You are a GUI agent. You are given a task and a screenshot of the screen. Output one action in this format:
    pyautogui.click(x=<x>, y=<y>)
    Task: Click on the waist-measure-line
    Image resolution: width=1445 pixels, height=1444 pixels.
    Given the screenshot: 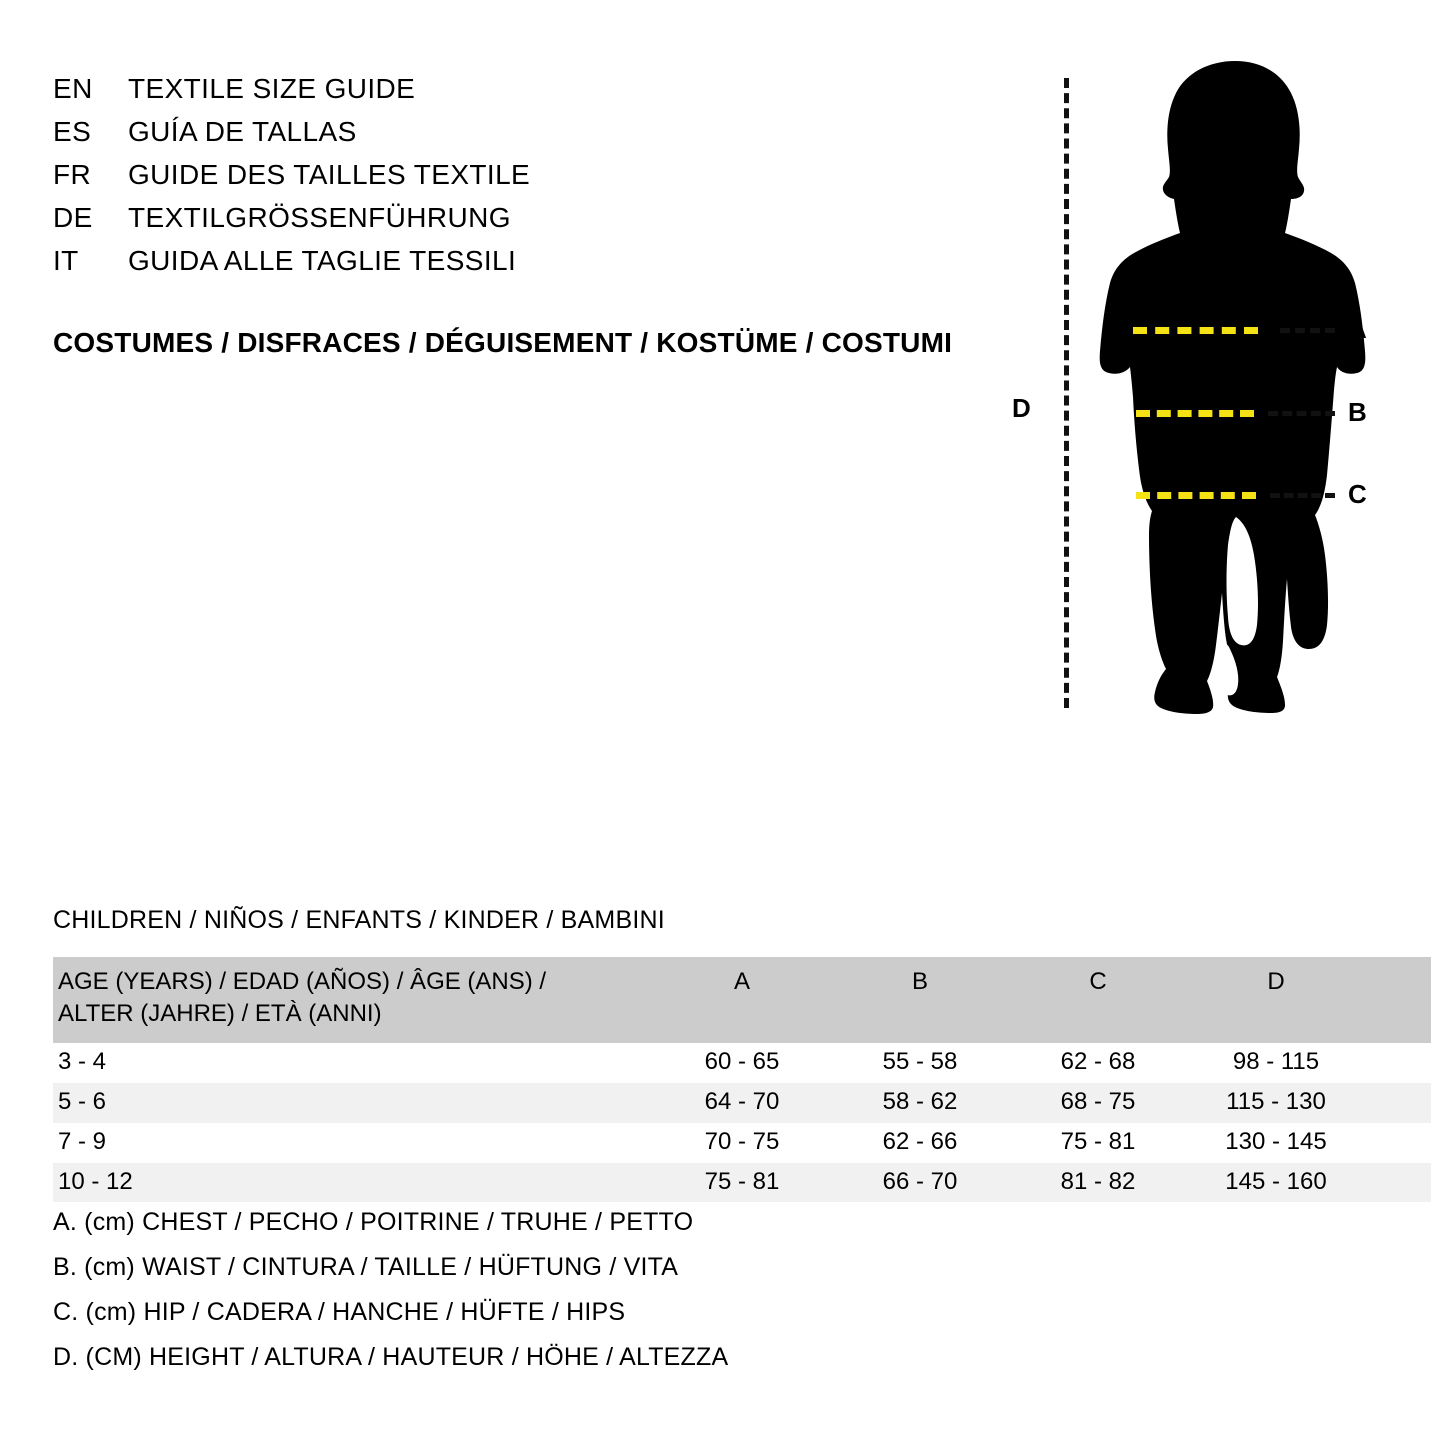 What is the action you would take?
    pyautogui.click(x=1195, y=413)
    